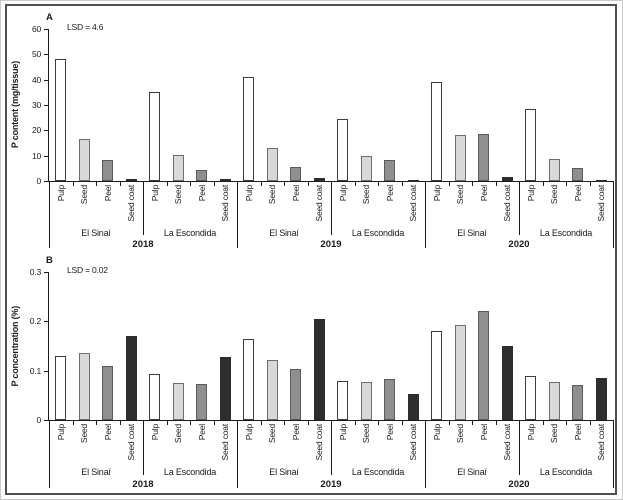 The image size is (623, 500). What do you see at coordinates (87, 270) in the screenshot?
I see `lsd-annotation: LSD = 0.02` at bounding box center [87, 270].